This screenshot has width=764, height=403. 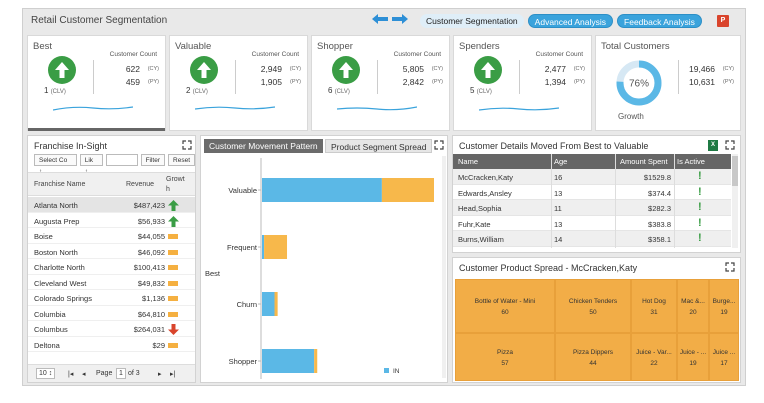 What do you see at coordinates (724, 306) in the screenshot?
I see `treemap-tile: Burge... 19` at bounding box center [724, 306].